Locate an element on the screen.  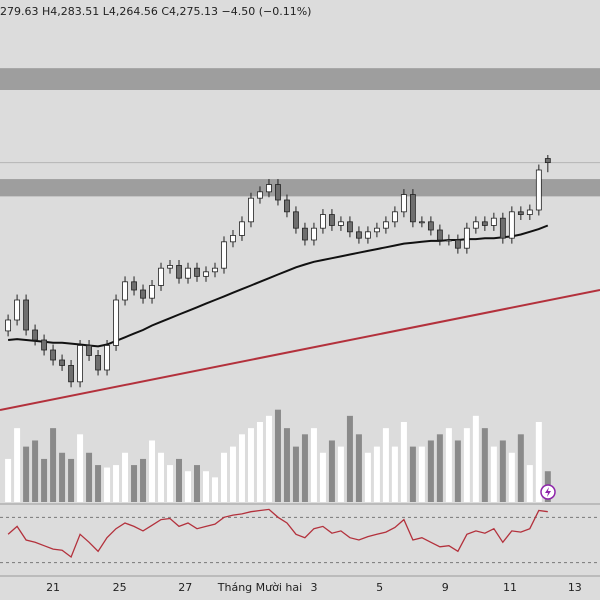
x-tick-label: 5 is located at coordinates (379, 587).